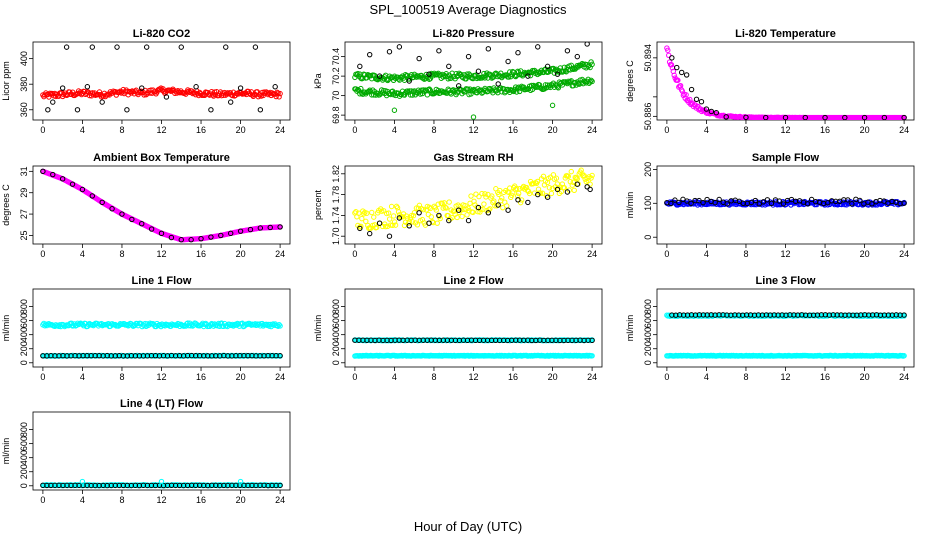  I want to click on x-tick-label: 20, so click(241, 377).